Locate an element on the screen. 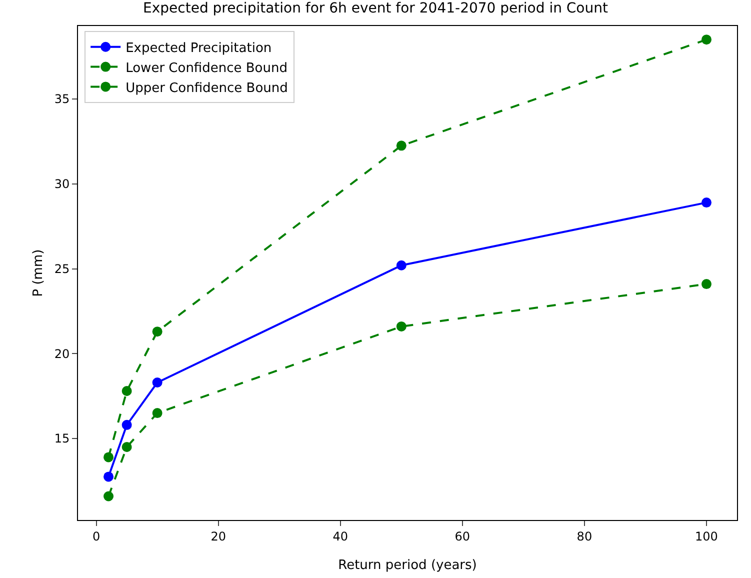 The height and width of the screenshot is (578, 751). y-tick-label: 25 is located at coordinates (62, 269).